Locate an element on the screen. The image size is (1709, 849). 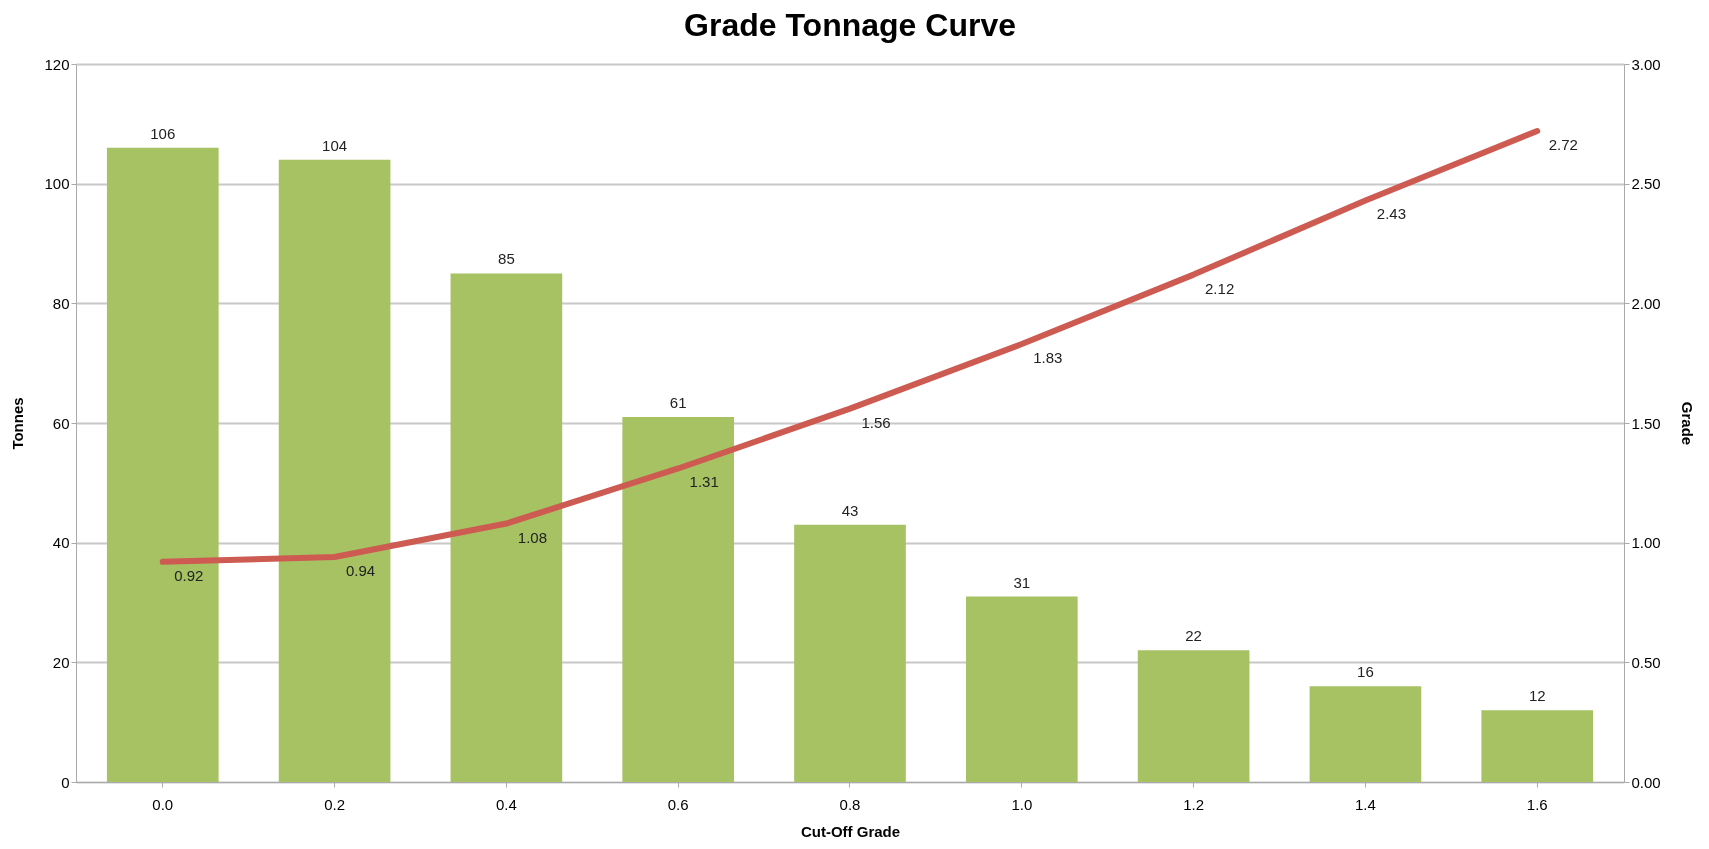
x-tick-label: 1.2 is located at coordinates (1194, 804).